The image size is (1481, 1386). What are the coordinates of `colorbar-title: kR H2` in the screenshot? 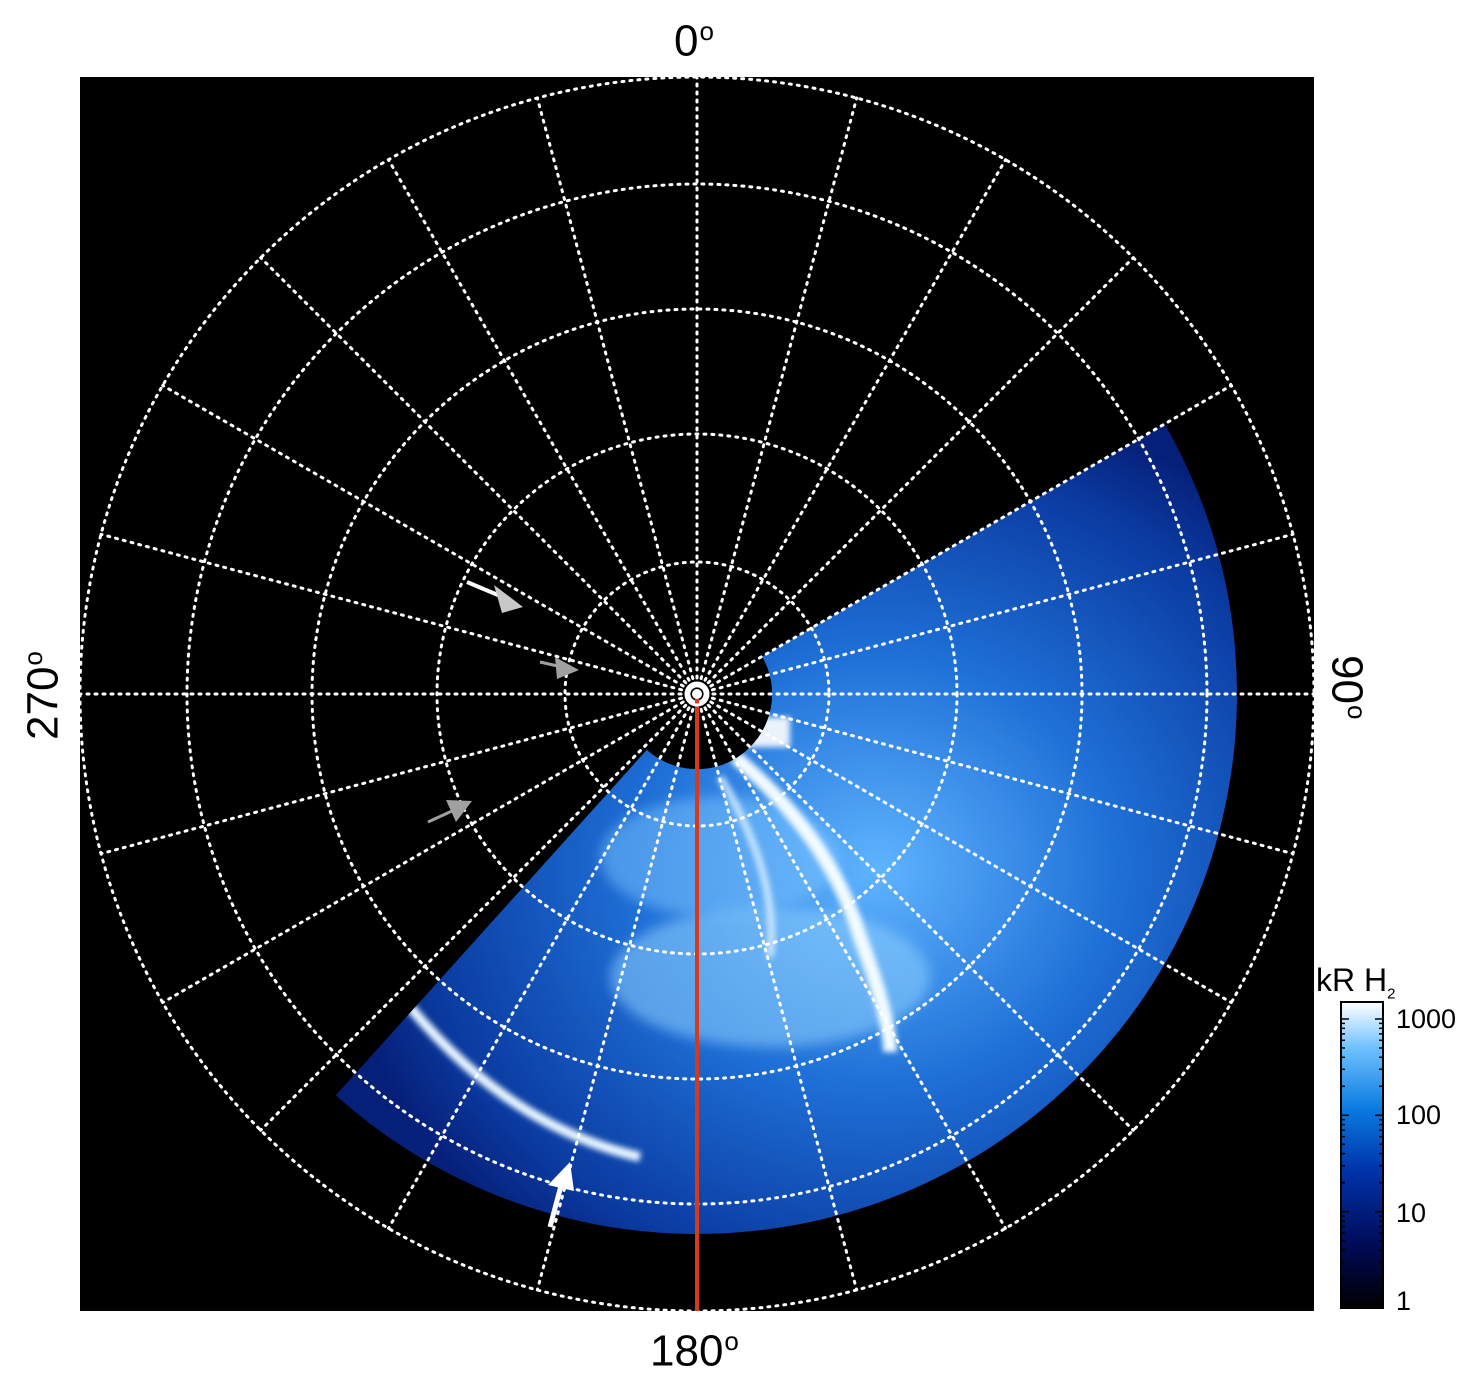 It's located at (1356, 982).